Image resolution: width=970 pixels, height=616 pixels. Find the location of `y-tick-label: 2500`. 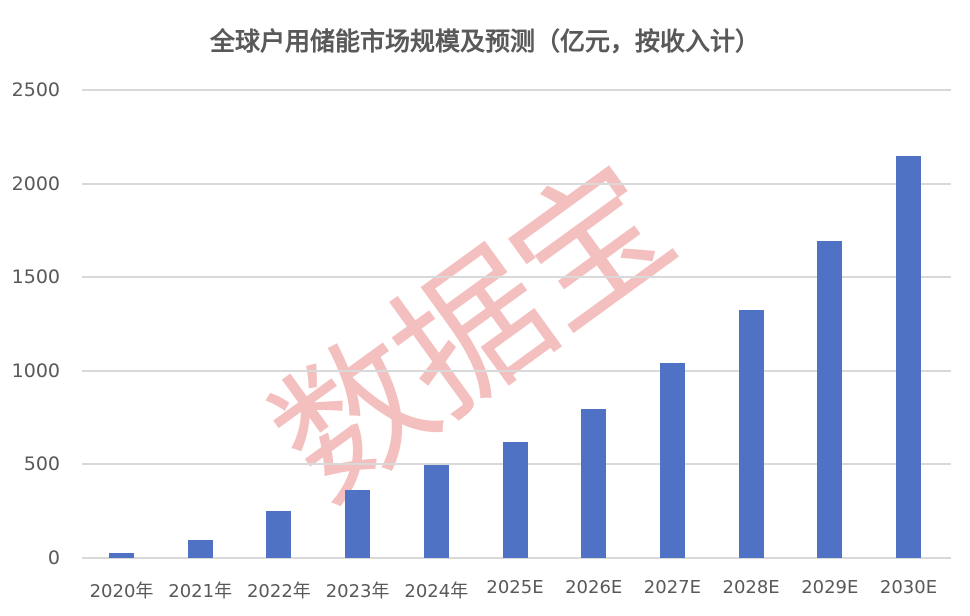

y-tick-label: 2500 is located at coordinates (35, 90).